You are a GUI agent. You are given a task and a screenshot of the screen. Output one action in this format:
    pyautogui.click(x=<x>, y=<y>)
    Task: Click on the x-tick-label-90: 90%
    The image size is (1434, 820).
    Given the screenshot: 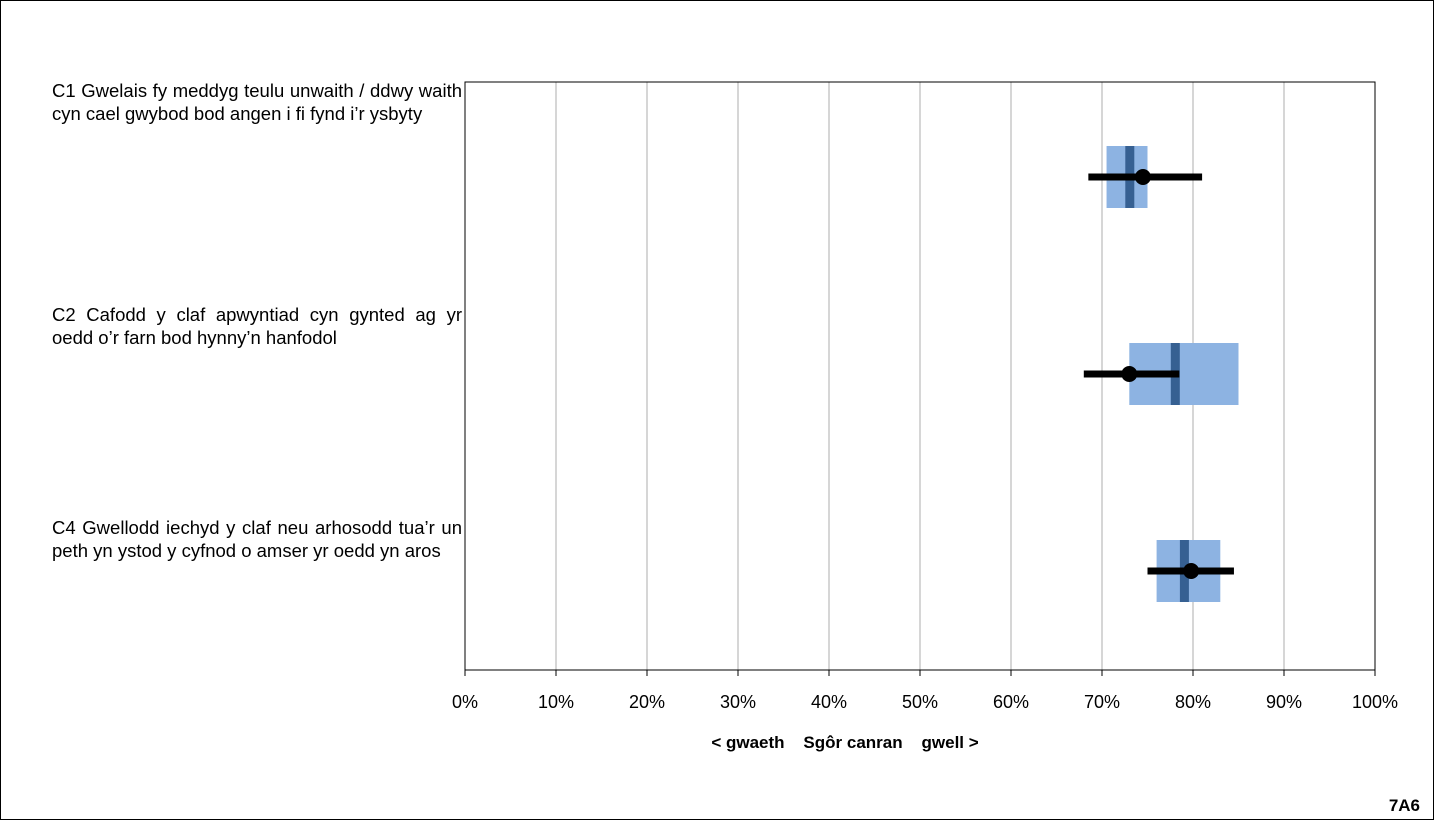 What is the action you would take?
    pyautogui.click(x=1284, y=702)
    